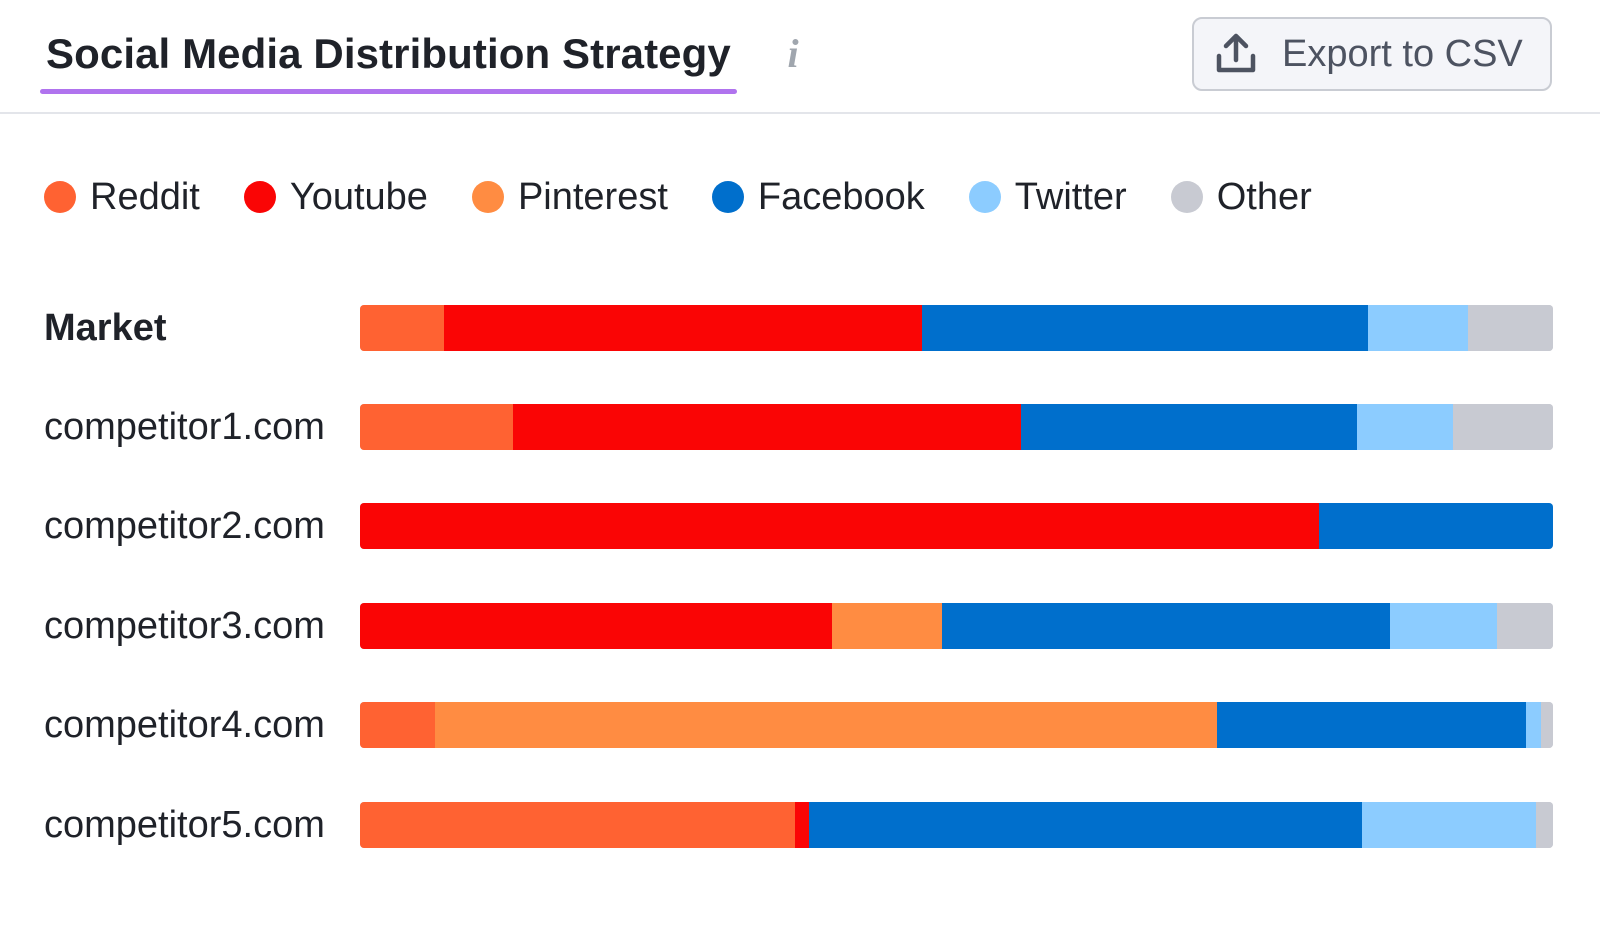  What do you see at coordinates (1264, 196) in the screenshot?
I see `legend-label: Other` at bounding box center [1264, 196].